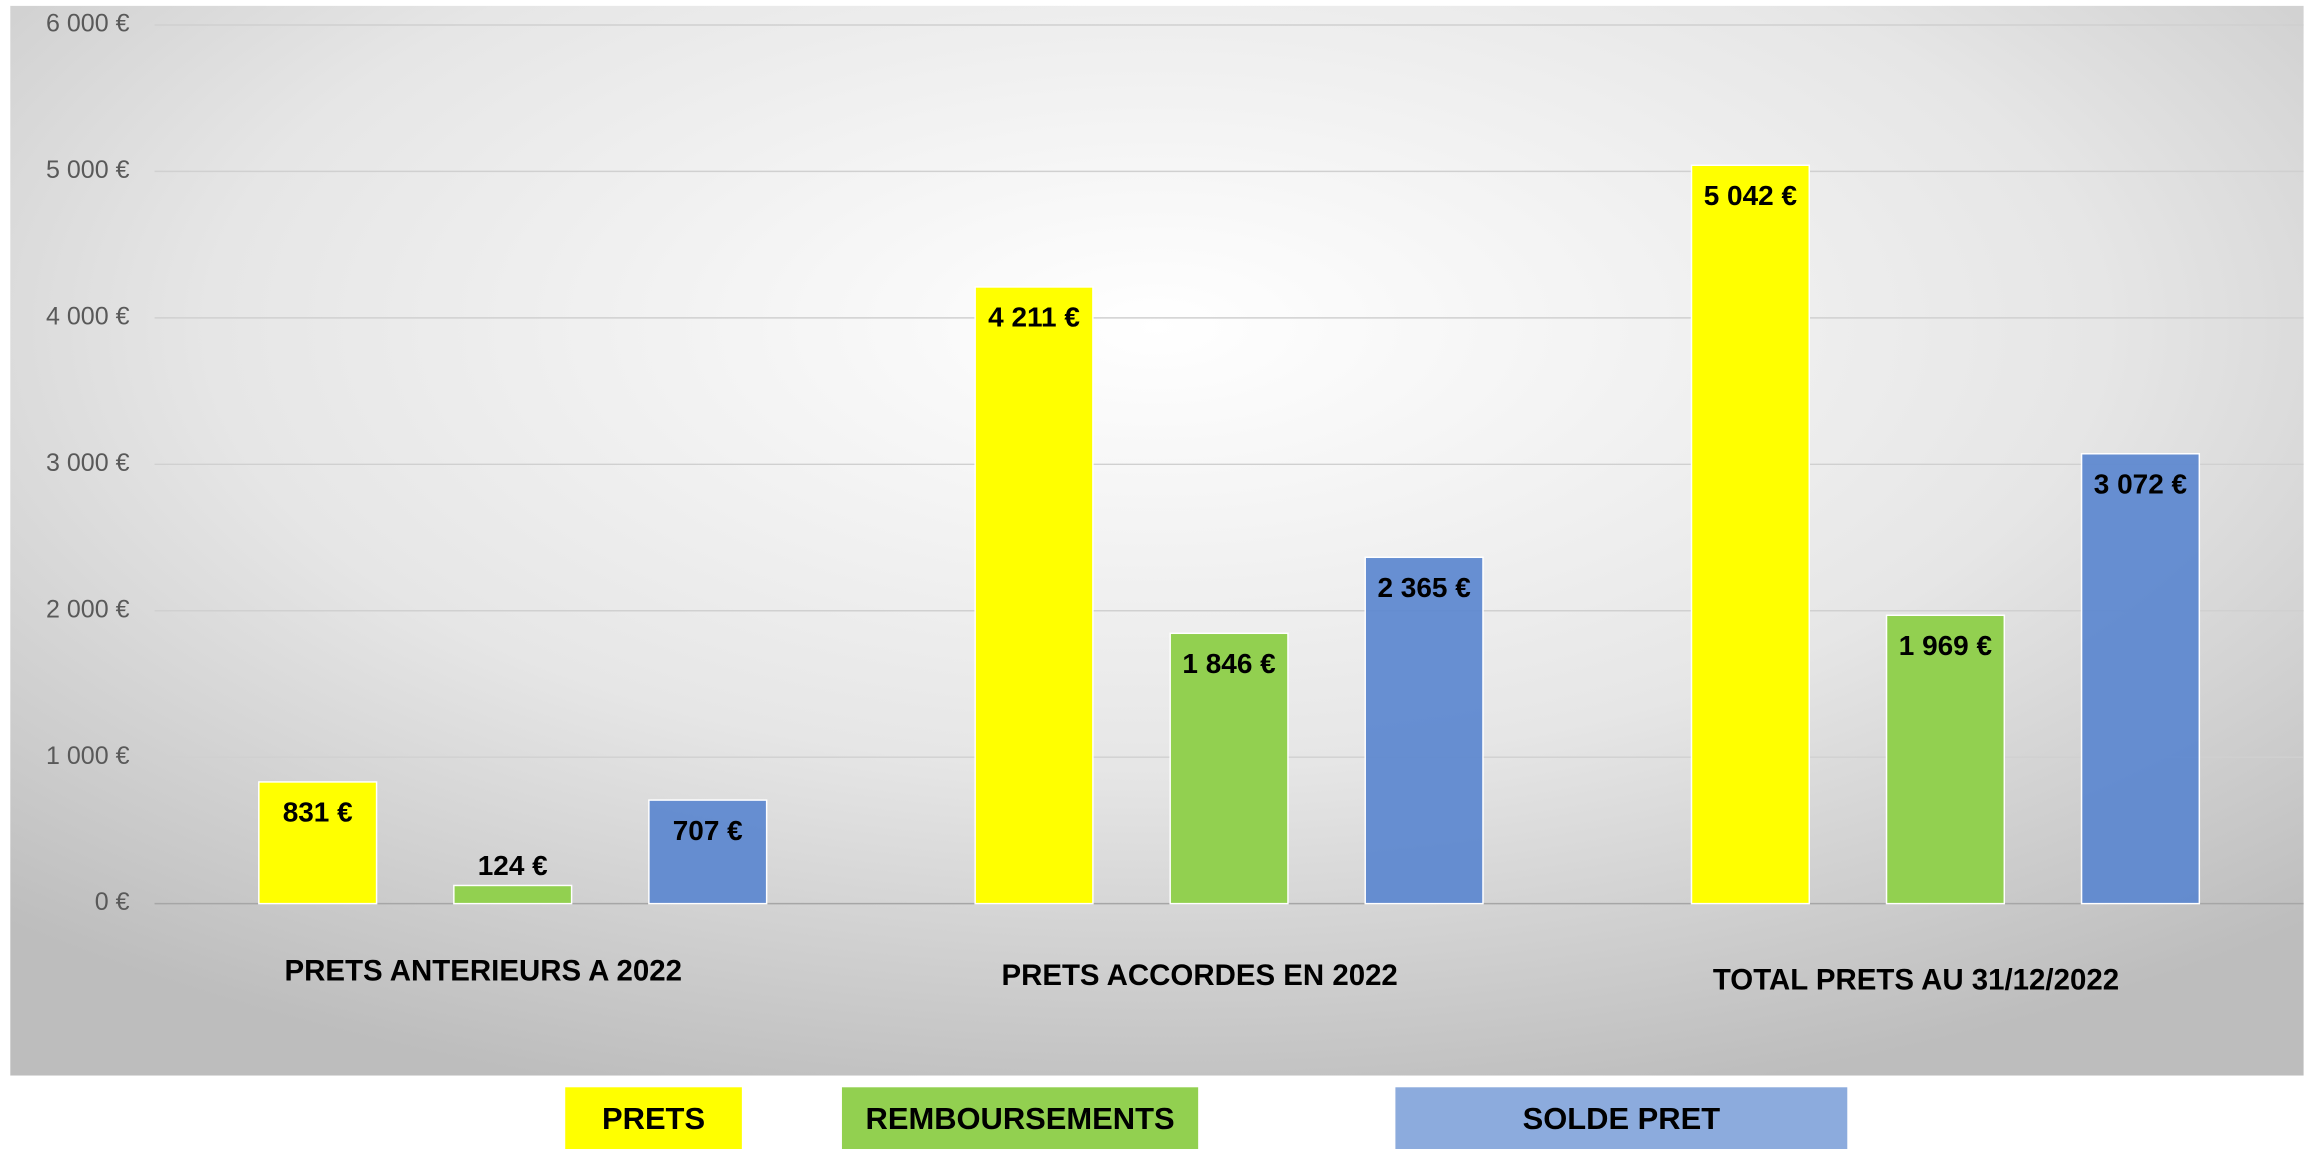 This screenshot has width=2308, height=1149. I want to click on y-tick-label: 5 000 €, so click(88, 170).